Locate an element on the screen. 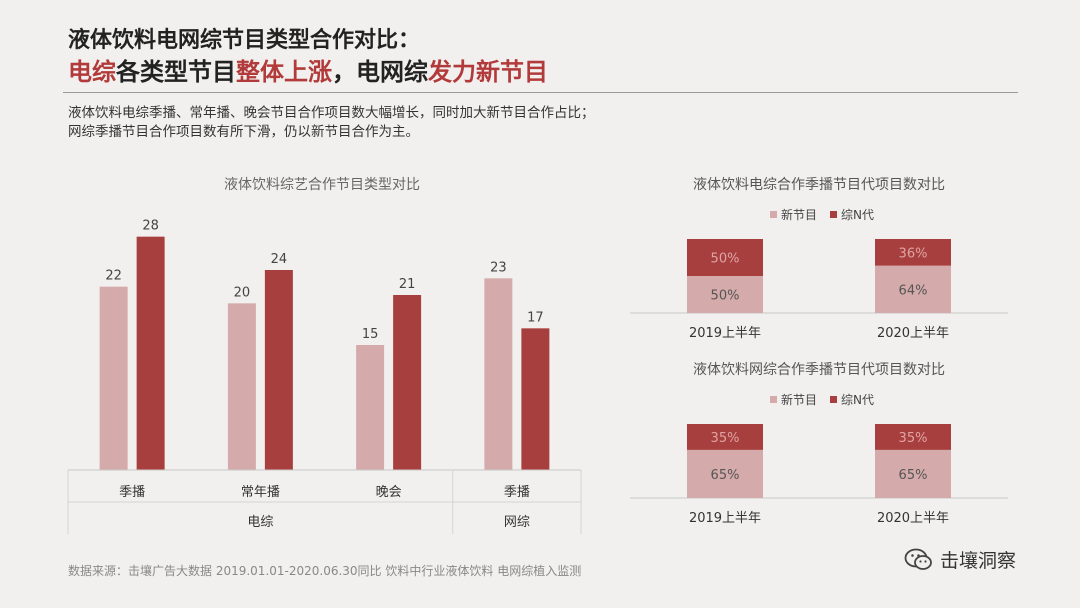 The image size is (1080, 608). page-headline: 电综各类型节目整体上涨，电网综发力新节目 is located at coordinates (308, 69).